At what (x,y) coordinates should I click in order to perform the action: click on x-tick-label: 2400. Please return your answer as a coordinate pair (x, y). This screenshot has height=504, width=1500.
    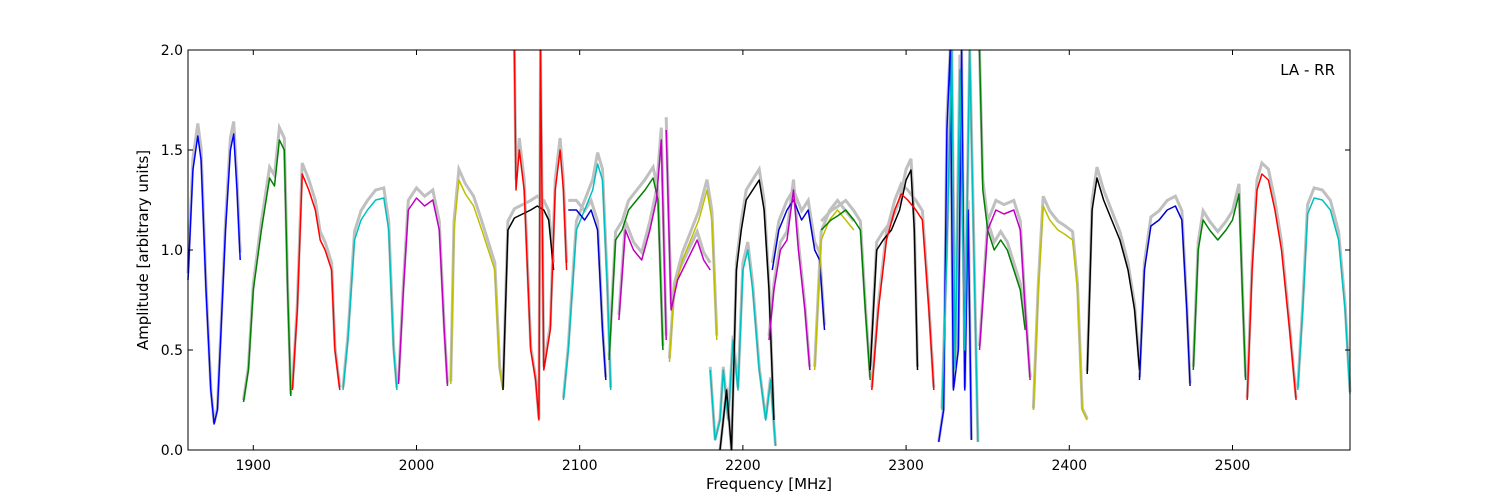
    Looking at the image, I should click on (1069, 466).